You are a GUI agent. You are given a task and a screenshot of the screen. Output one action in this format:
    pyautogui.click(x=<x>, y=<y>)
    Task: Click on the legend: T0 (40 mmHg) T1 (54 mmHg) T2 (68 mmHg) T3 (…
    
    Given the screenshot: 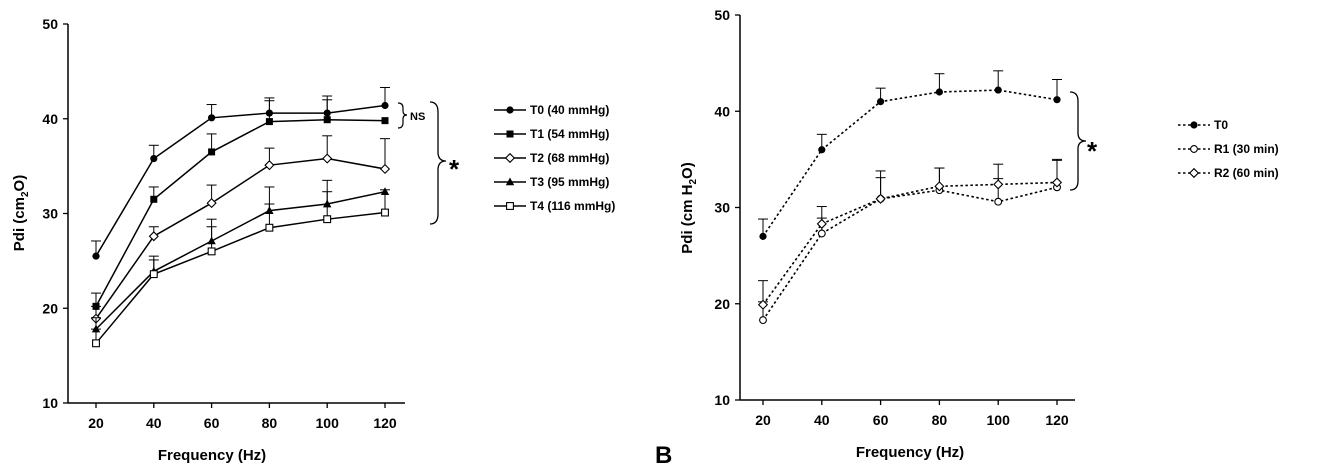 What is the action you would take?
    pyautogui.click(x=554, y=158)
    